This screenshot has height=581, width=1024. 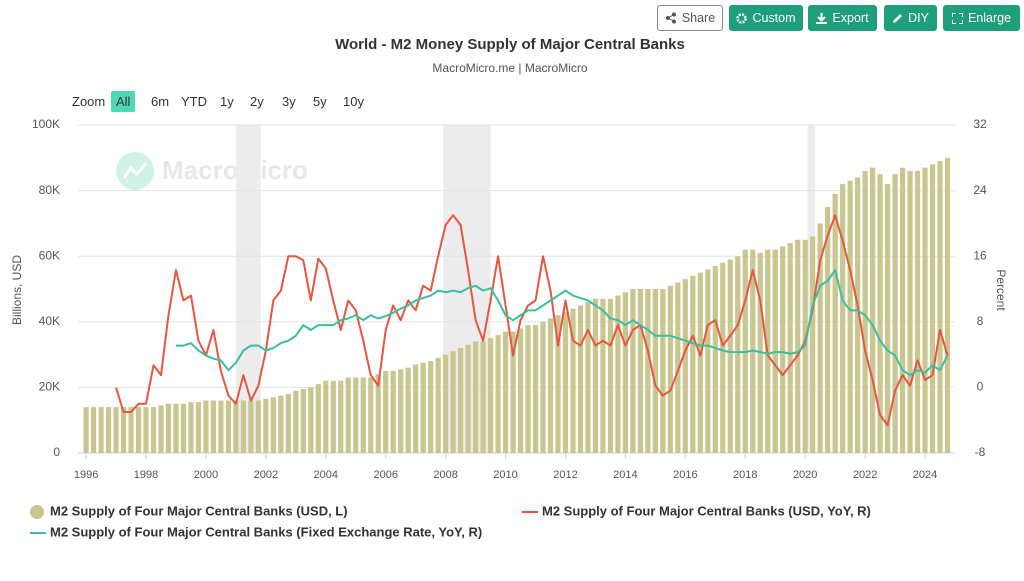 I want to click on button-label: Share, so click(x=698, y=18).